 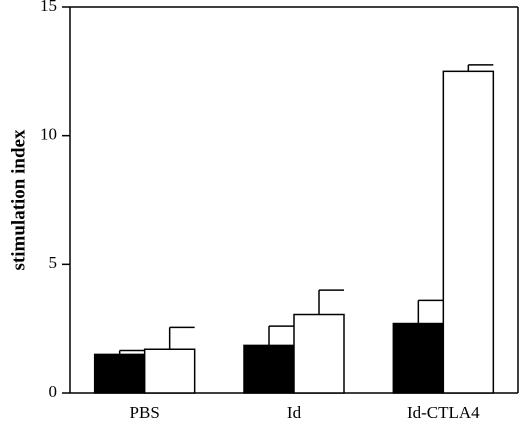 I want to click on x-category-label: Id, so click(x=294, y=412).